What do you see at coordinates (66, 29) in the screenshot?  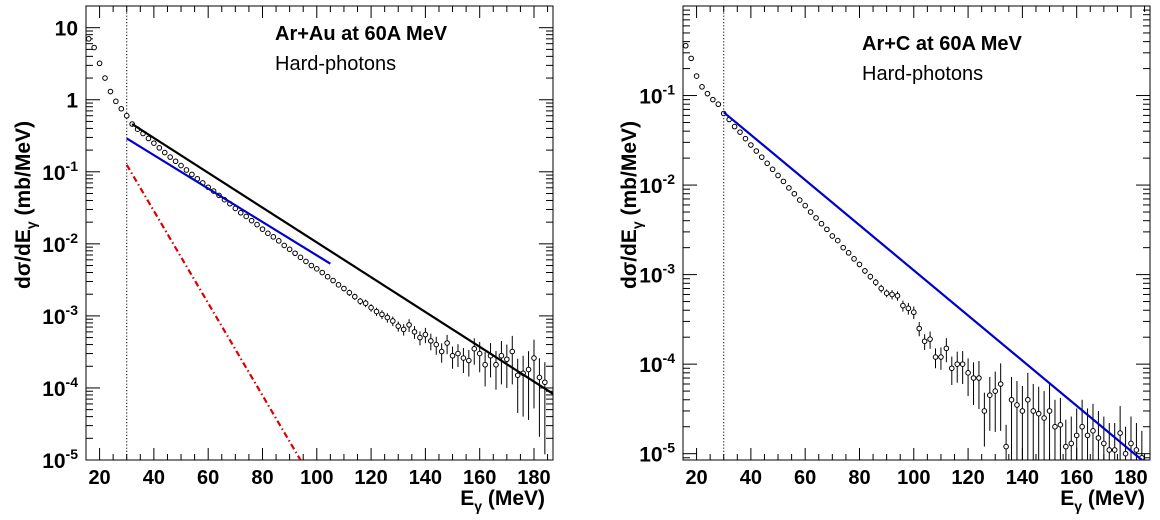 I see `y-tick-label: 10` at bounding box center [66, 29].